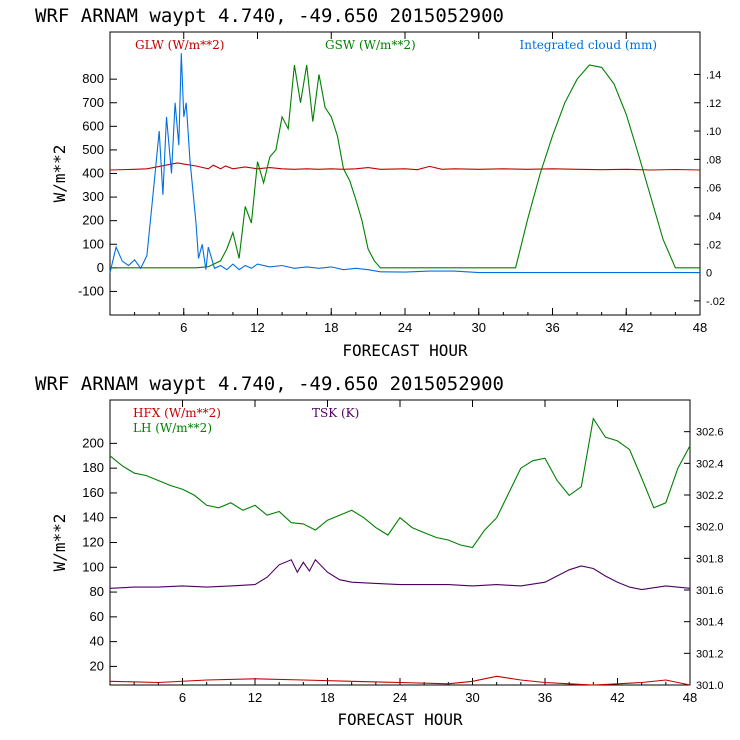 The height and width of the screenshot is (740, 740). Describe the element at coordinates (710, 623) in the screenshot. I see `y2-tick-label: 301.4` at that location.